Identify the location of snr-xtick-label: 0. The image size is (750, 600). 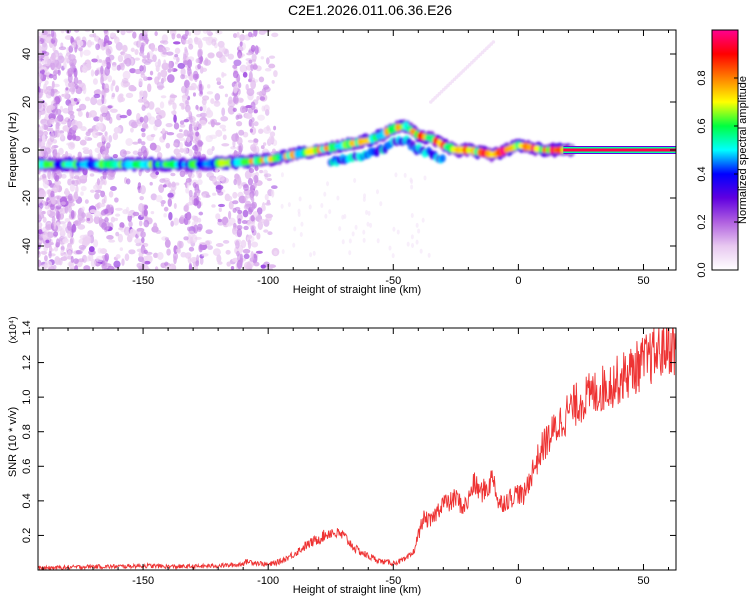
(518, 581).